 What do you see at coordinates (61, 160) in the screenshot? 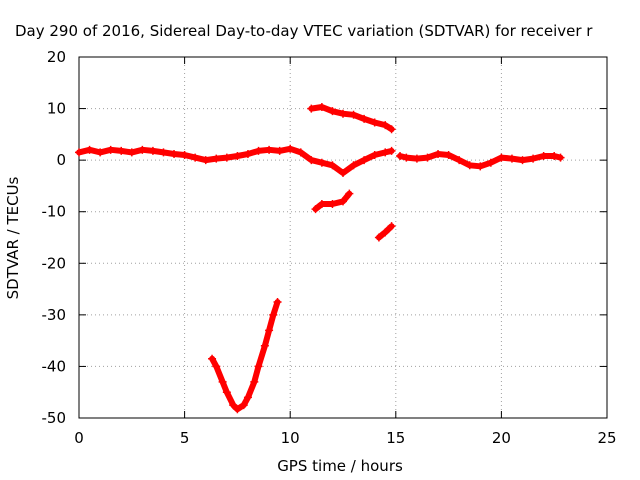
I see `y-tick-label: 0` at bounding box center [61, 160].